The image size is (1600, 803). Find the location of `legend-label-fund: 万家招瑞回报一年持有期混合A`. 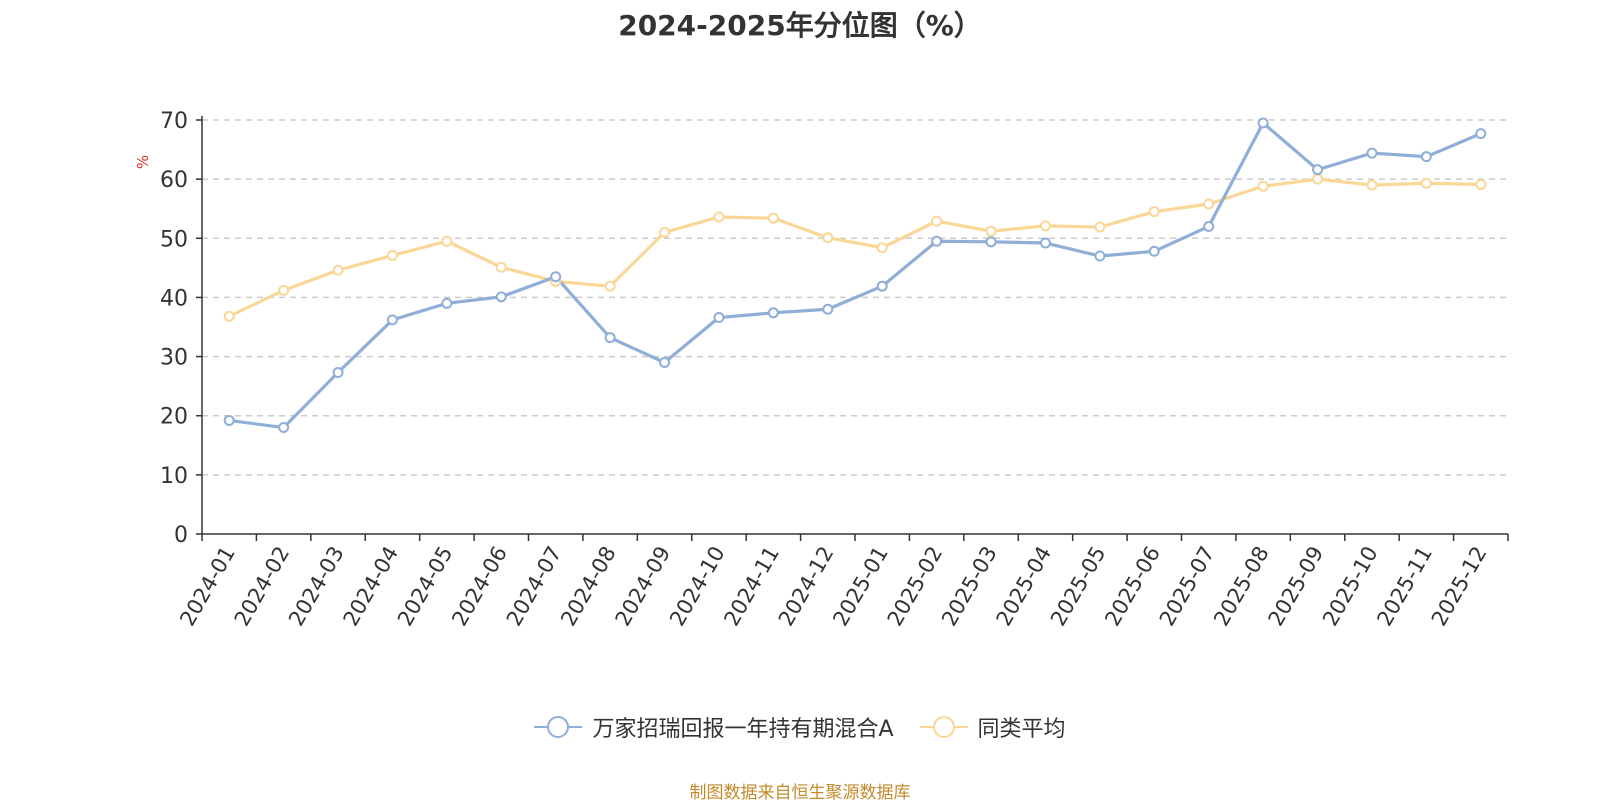

legend-label-fund: 万家招瑞回报一年持有期混合A is located at coordinates (743, 729).